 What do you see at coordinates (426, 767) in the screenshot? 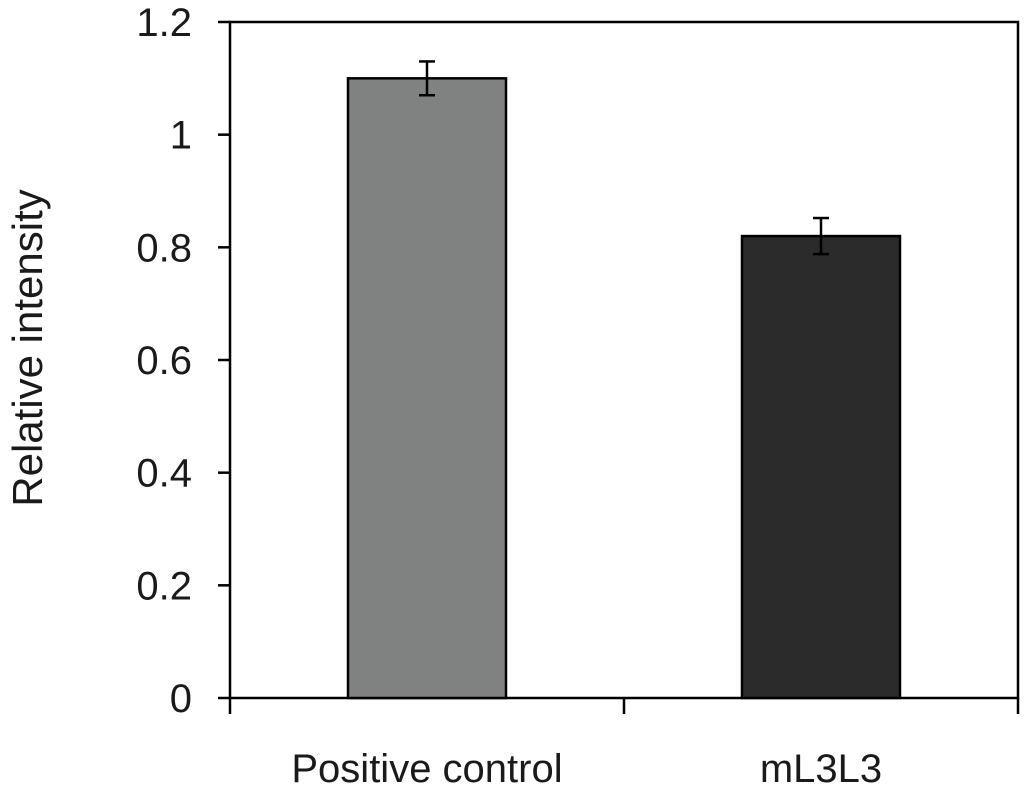
I see `x-axis-tick-label: Positive control` at bounding box center [426, 767].